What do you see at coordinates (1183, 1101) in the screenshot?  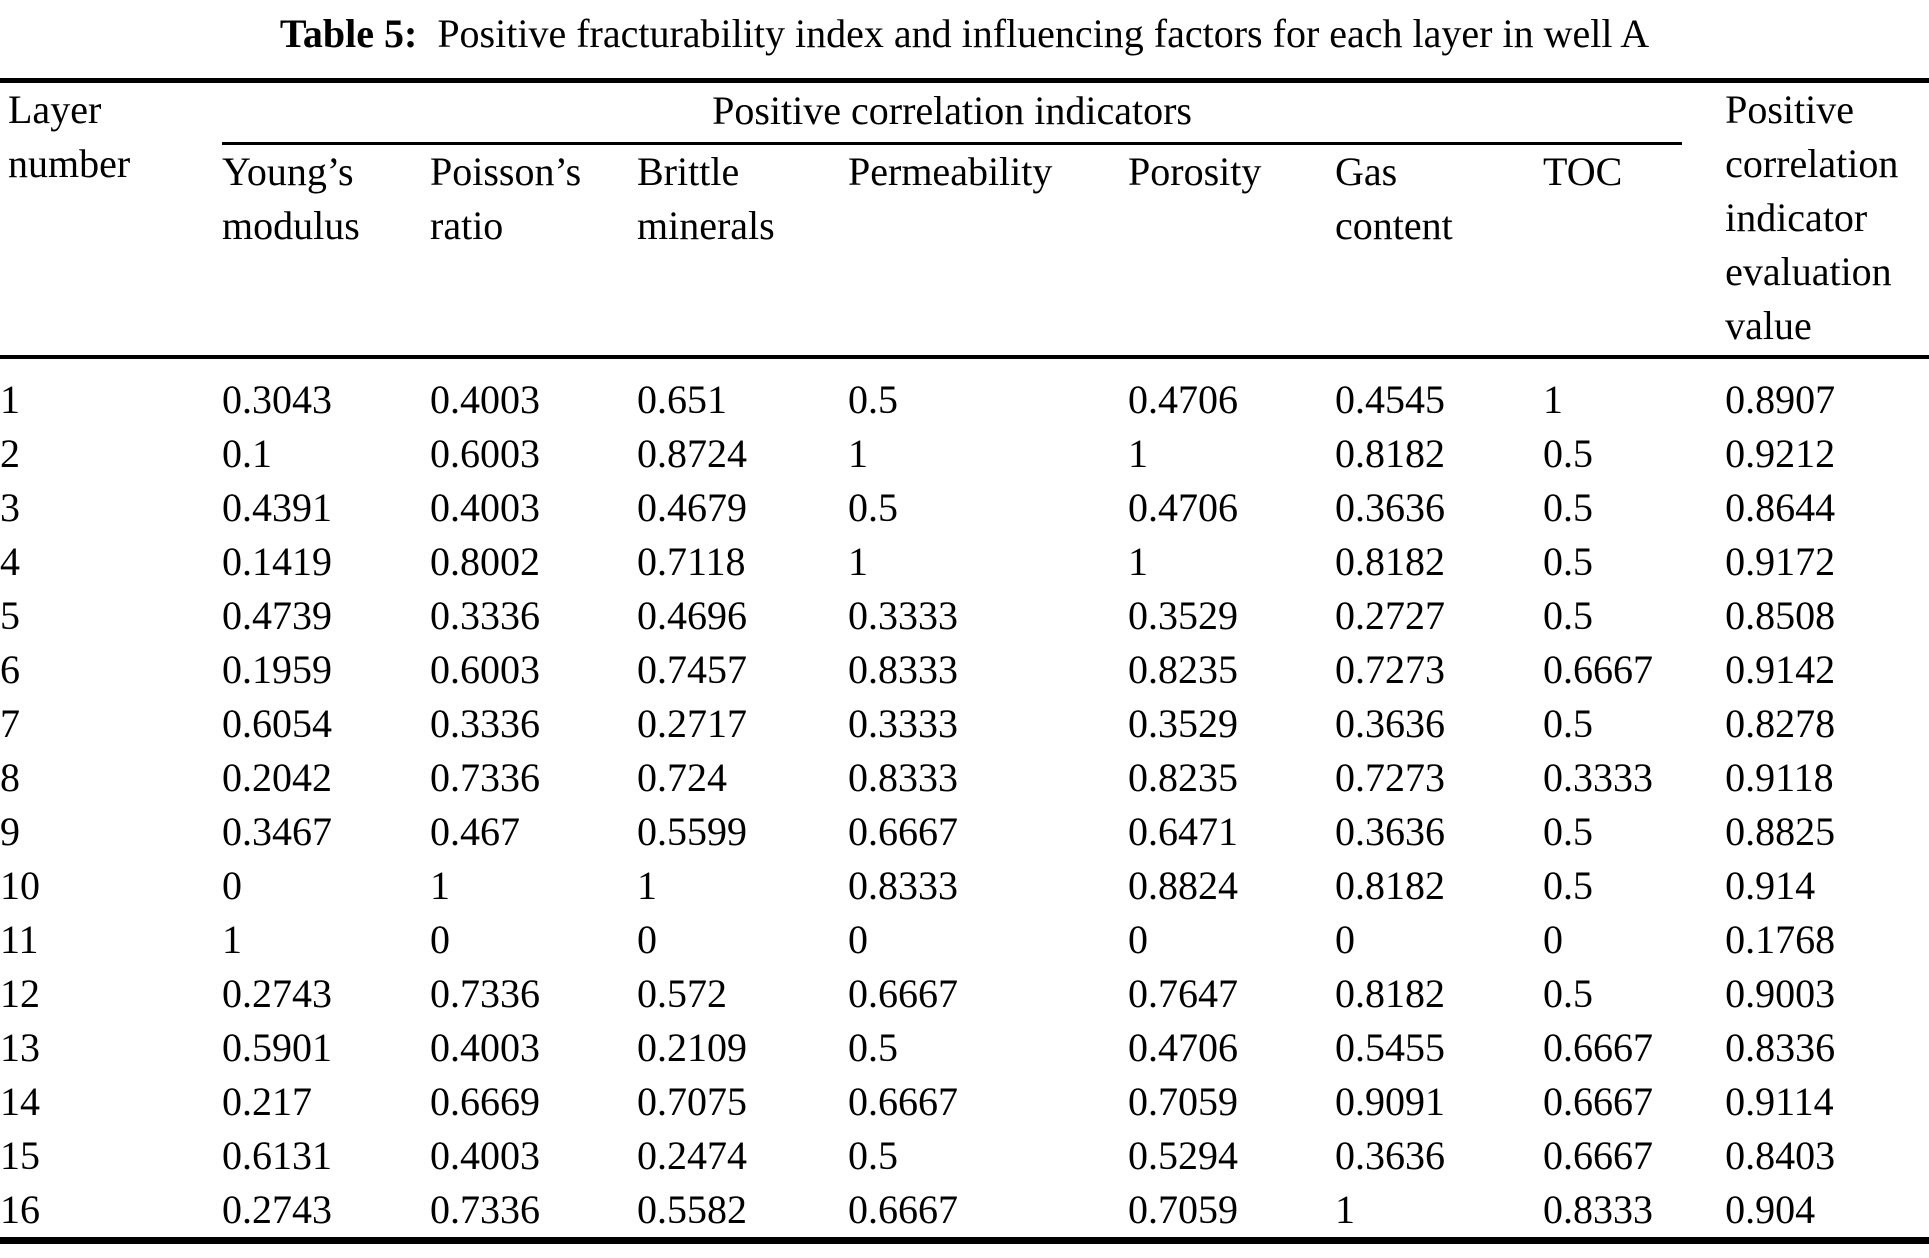 I see `indicator-value-cell: 0.7059` at bounding box center [1183, 1101].